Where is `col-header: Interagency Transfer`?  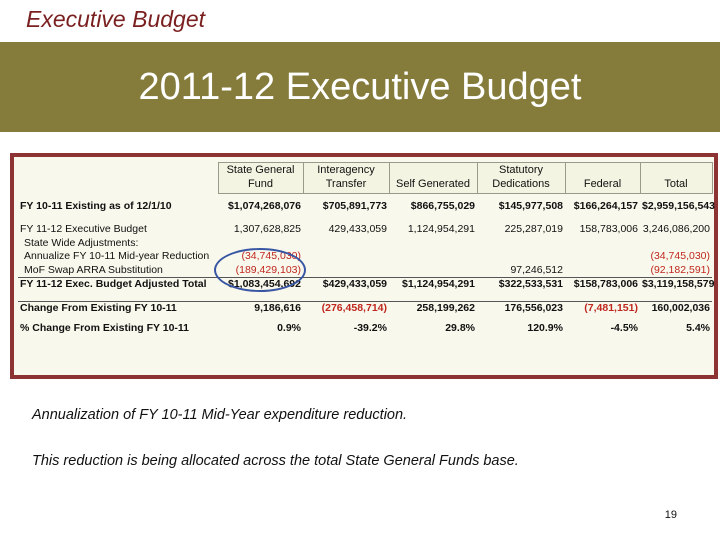 col-header: Interagency Transfer is located at coordinates (346, 178).